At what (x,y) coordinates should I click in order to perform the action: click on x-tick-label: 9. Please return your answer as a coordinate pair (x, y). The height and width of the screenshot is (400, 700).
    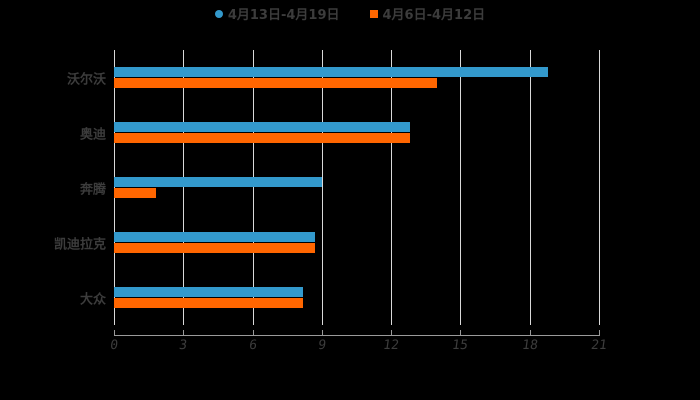
    Looking at the image, I should click on (321, 345).